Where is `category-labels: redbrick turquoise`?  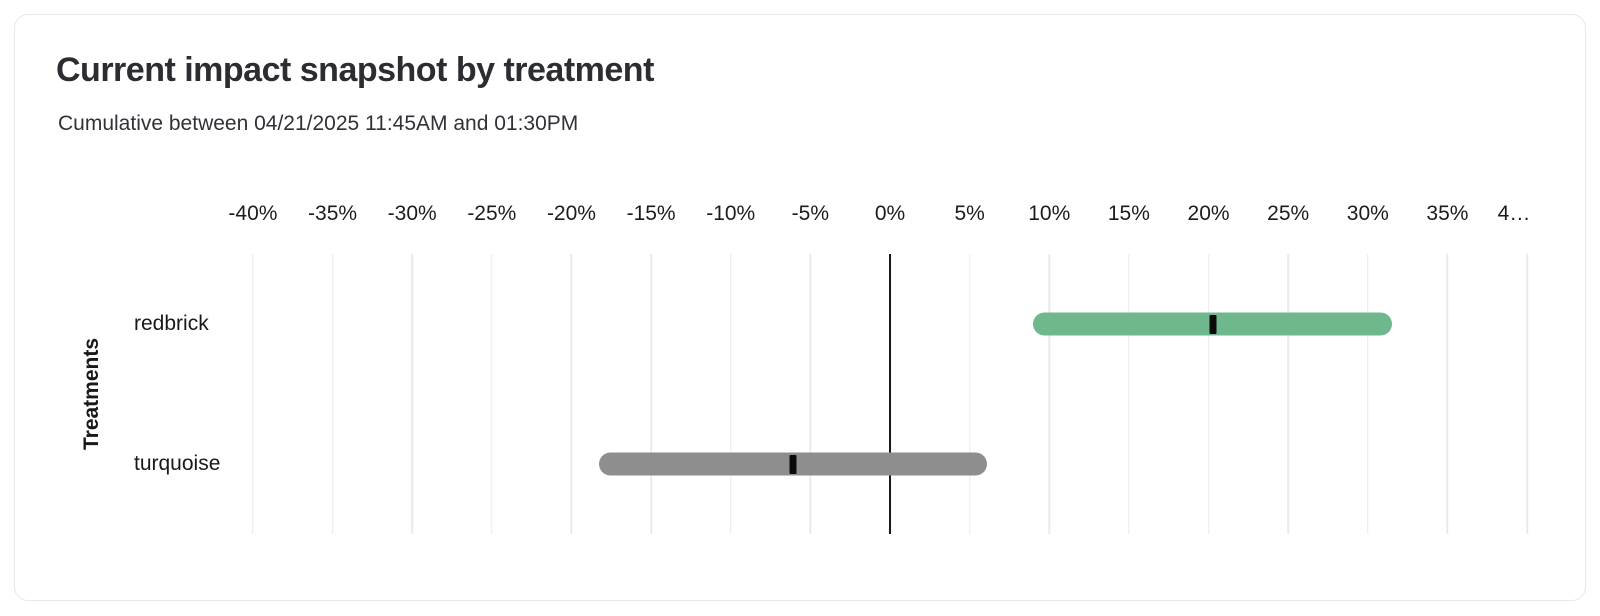
category-labels: redbrick turquoise is located at coordinates (184, 394).